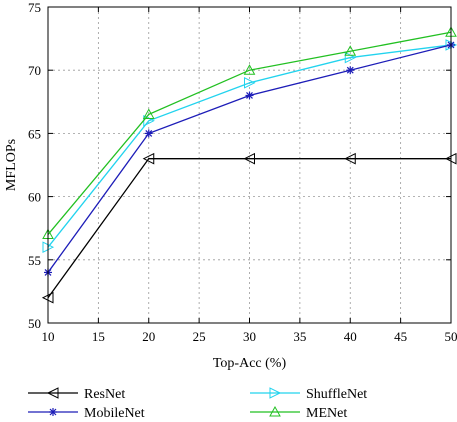  What do you see at coordinates (34, 260) in the screenshot?
I see `y-tick-label: 55` at bounding box center [34, 260].